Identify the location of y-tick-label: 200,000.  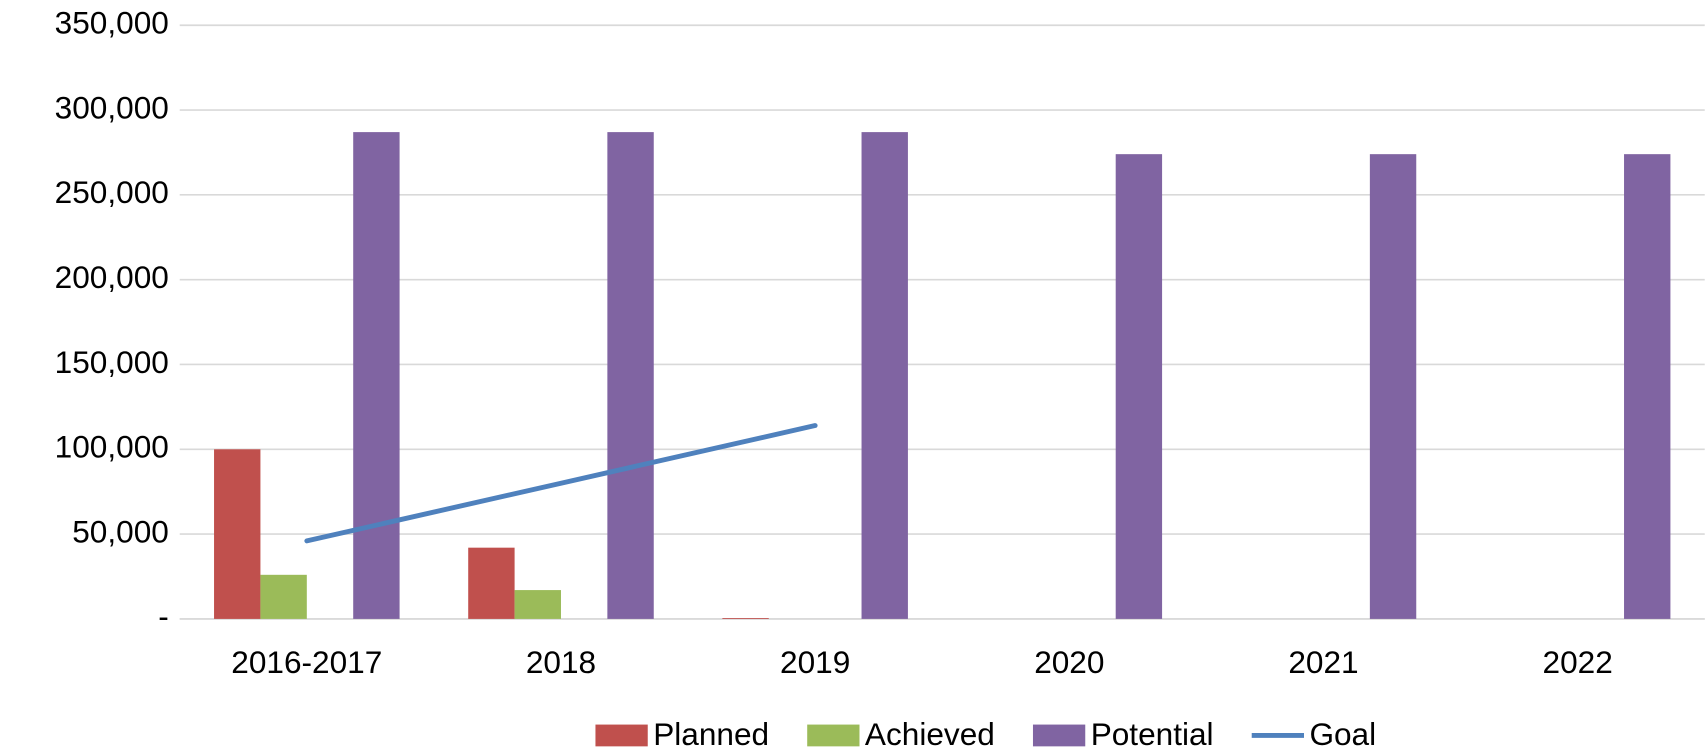
(112, 277).